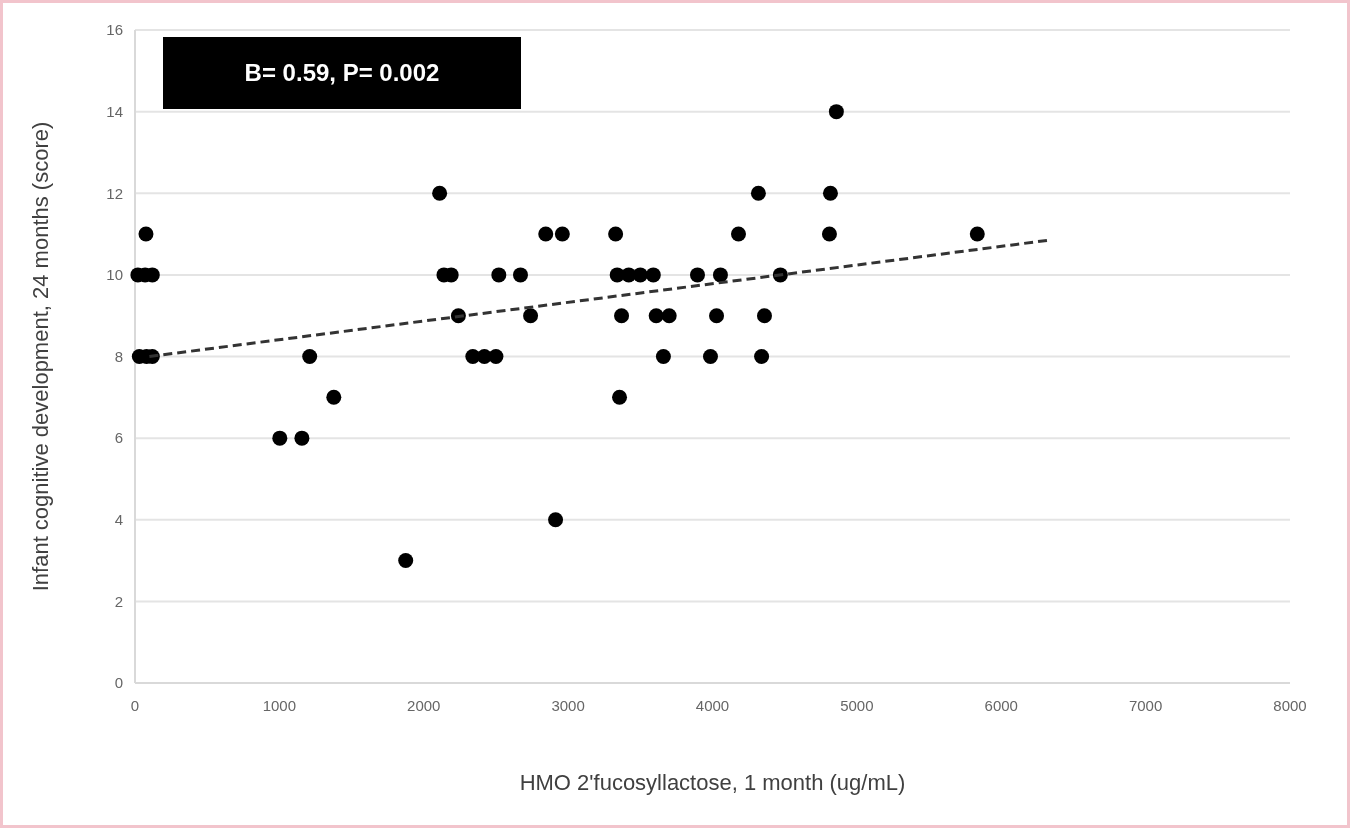 The height and width of the screenshot is (828, 1350). I want to click on y-tick-label: 16, so click(114, 30).